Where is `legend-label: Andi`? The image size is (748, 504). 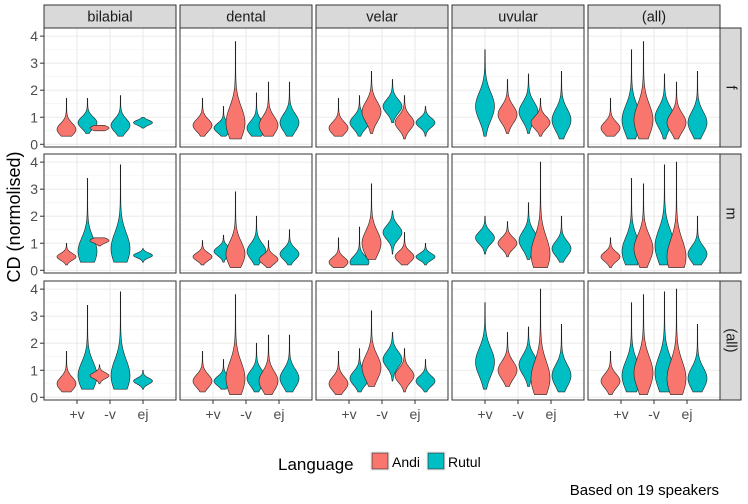
legend-label: Andi is located at coordinates (406, 462).